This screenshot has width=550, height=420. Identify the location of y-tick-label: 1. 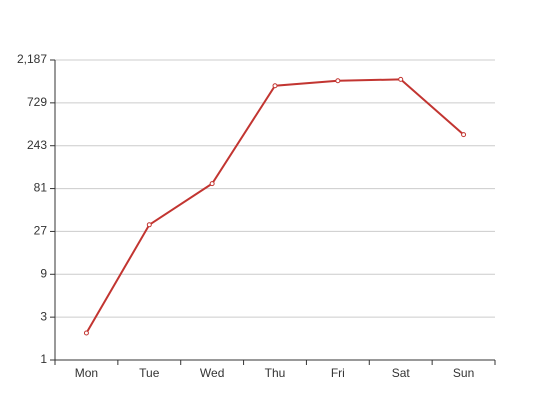
(43, 359).